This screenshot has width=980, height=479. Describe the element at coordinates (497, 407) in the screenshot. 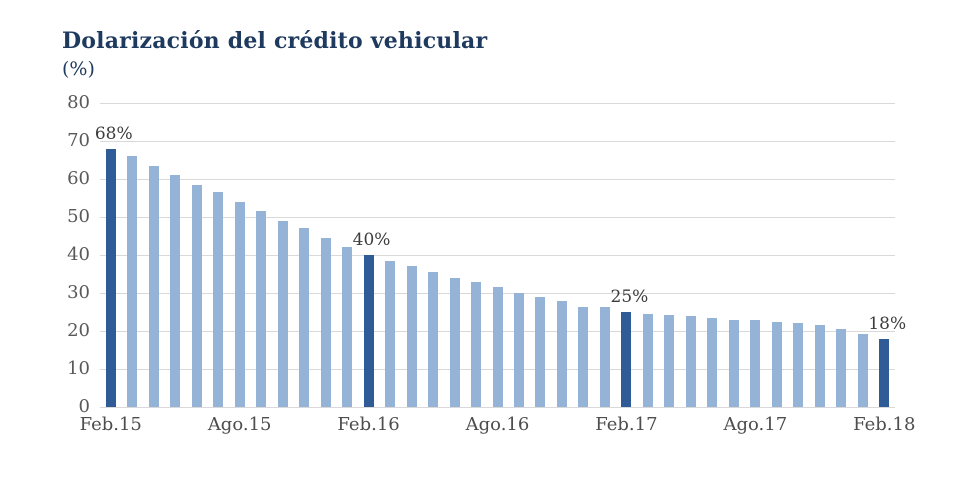

I see `gridline-y0` at that location.